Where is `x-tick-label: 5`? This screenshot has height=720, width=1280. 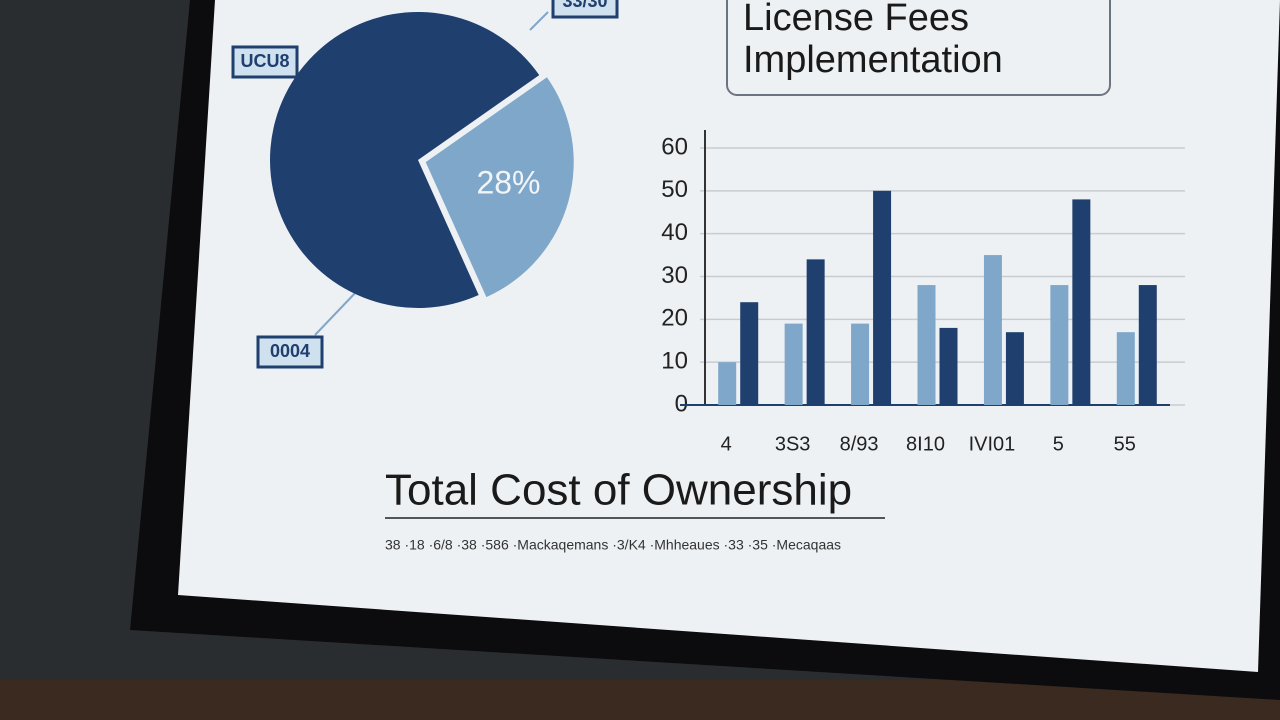
x-tick-label: 5 is located at coordinates (1058, 444).